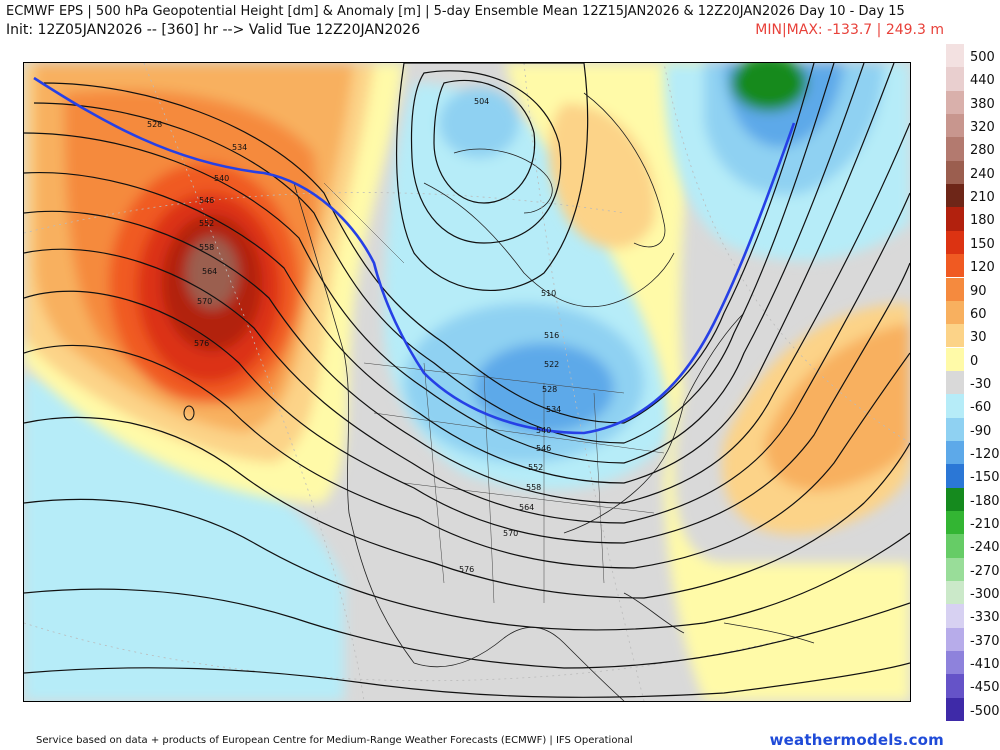 The width and height of the screenshot is (1000, 750). What do you see at coordinates (982, 174) in the screenshot?
I see `legend-tick-label: 240` at bounding box center [982, 174].